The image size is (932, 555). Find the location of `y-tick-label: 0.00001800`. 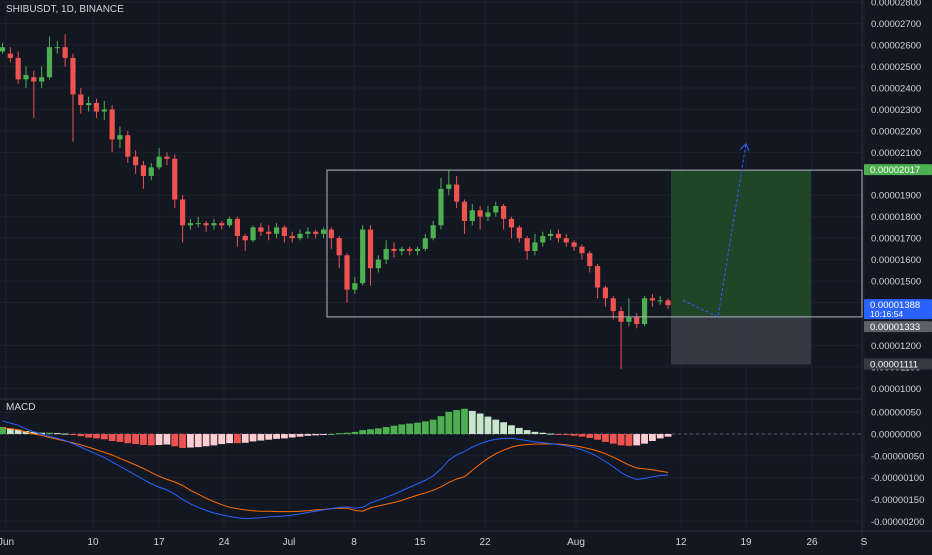

y-tick-label: 0.00001800 is located at coordinates (896, 217).